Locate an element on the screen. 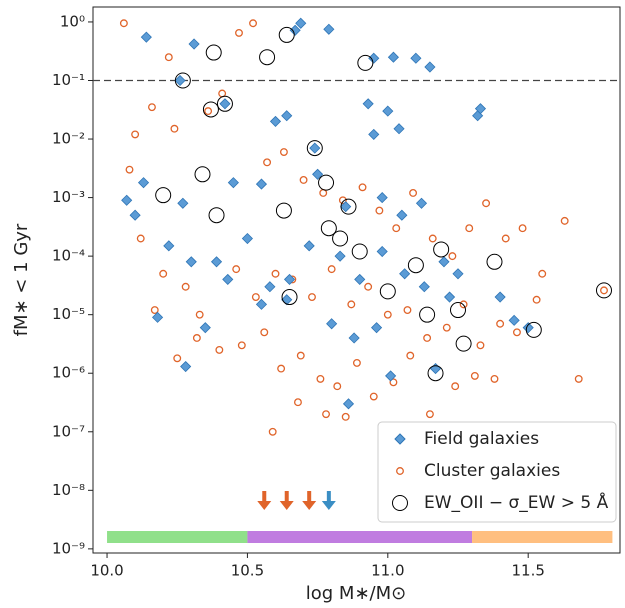 The height and width of the screenshot is (608, 625). x-tick-label: 11.0 is located at coordinates (387, 571).